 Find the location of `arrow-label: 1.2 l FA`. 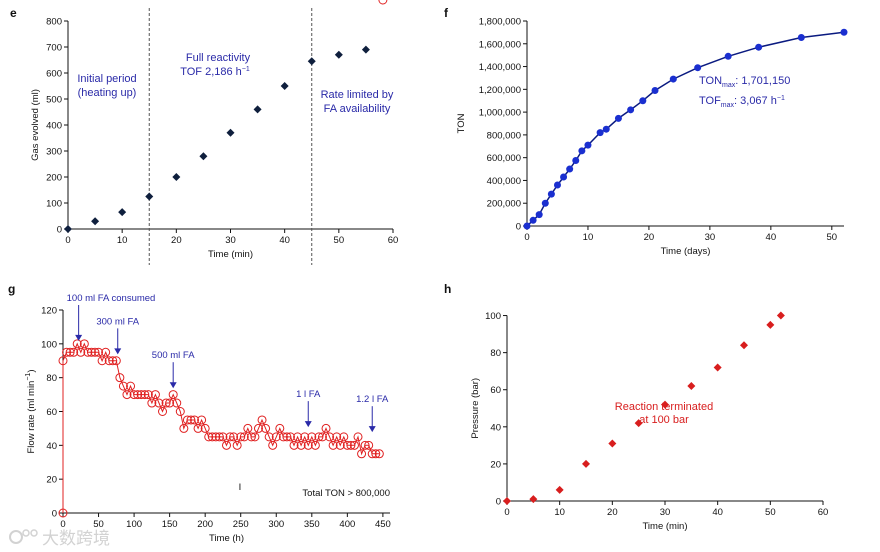

arrow-label: 1.2 l FA is located at coordinates (372, 399).